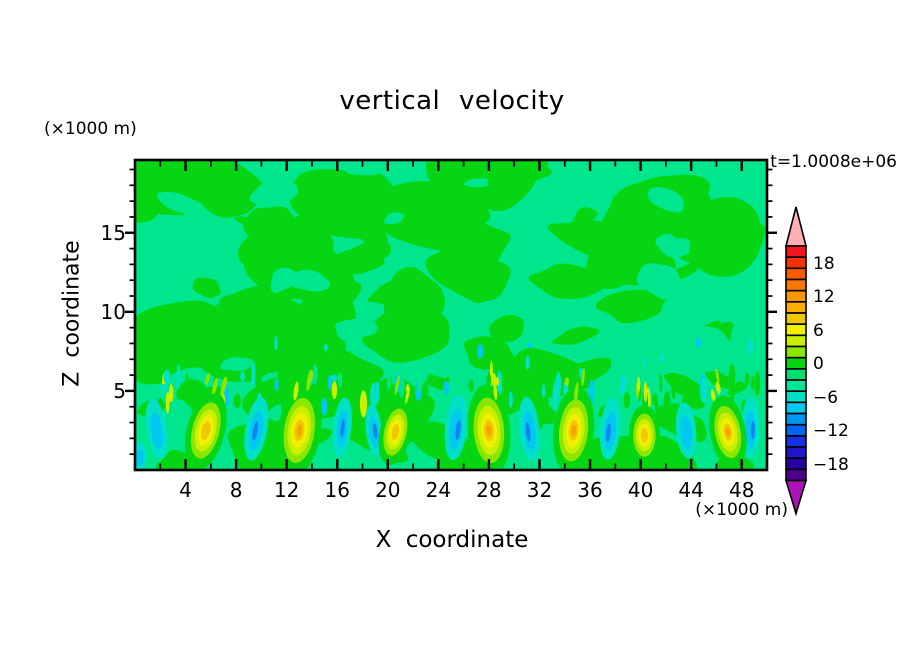  What do you see at coordinates (831, 464) in the screenshot?
I see `colorbar-tick-label: −18` at bounding box center [831, 464].